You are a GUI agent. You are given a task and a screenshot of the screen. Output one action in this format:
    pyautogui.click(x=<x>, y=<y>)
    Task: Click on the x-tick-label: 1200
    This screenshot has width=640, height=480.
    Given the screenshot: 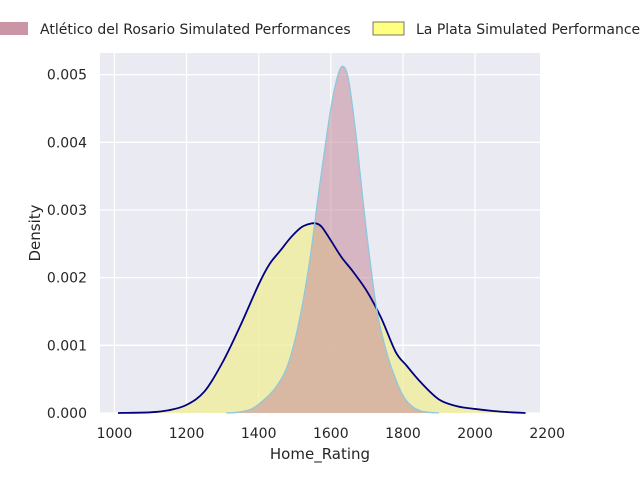 What is the action you would take?
    pyautogui.click(x=187, y=434)
    